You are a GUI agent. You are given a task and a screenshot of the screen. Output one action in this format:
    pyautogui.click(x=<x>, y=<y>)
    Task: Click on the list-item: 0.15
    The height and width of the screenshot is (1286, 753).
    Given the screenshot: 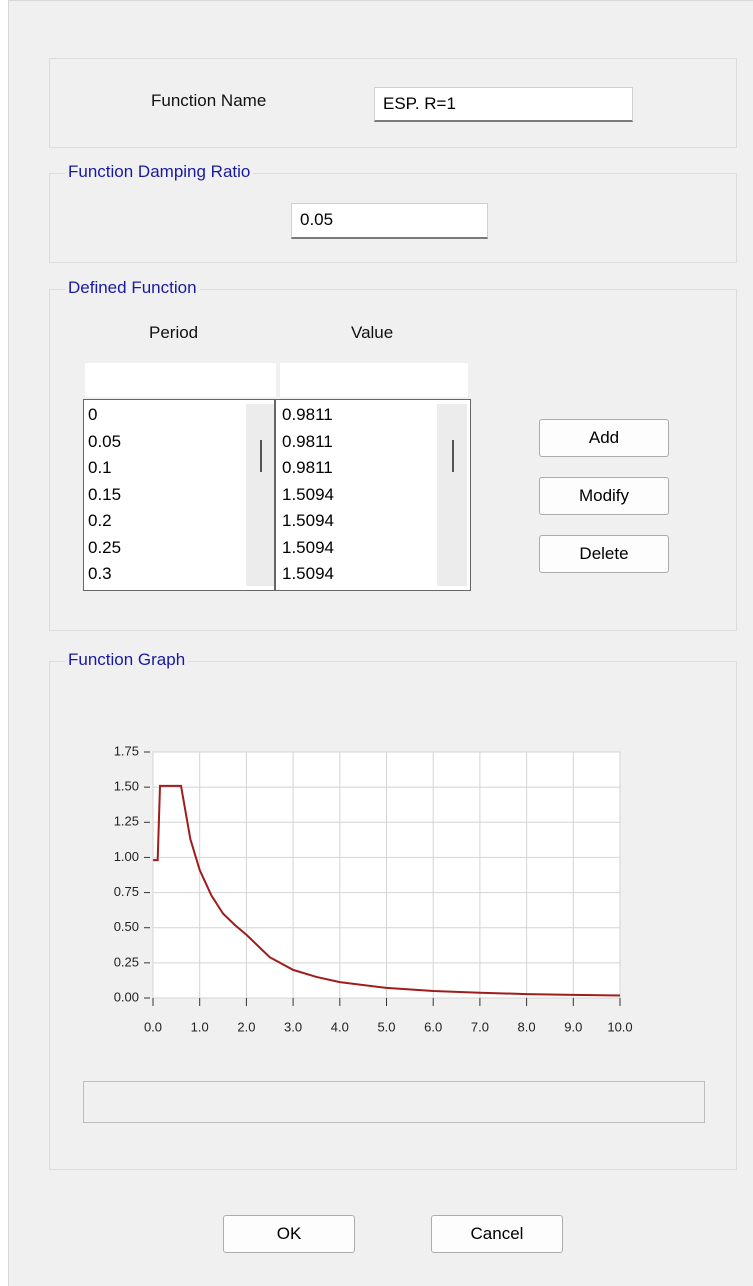 What is the action you would take?
    pyautogui.click(x=105, y=494)
    